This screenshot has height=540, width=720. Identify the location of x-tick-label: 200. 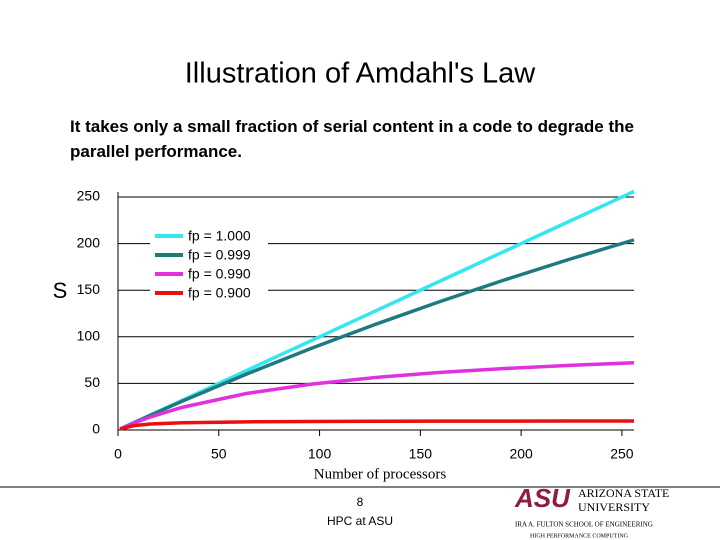
(521, 454).